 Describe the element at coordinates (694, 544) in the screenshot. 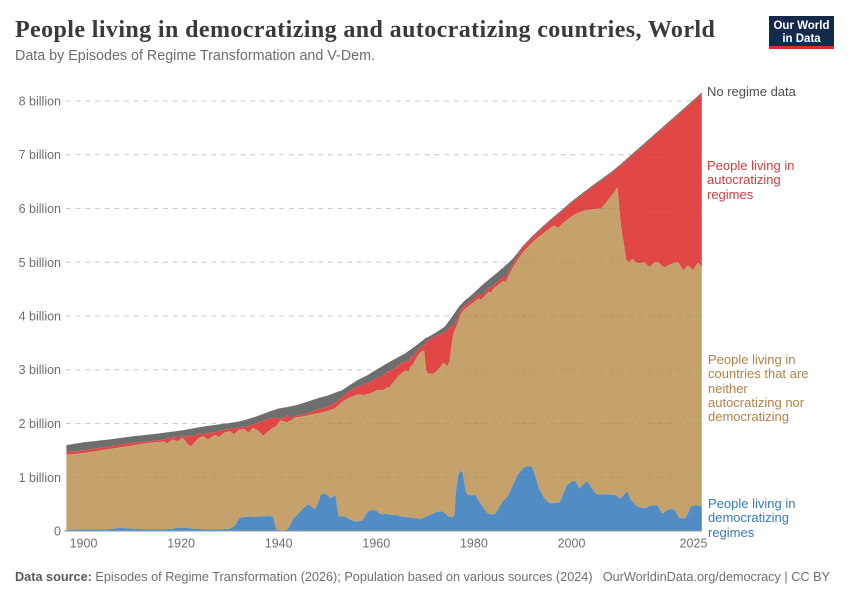

I see `svg-text: 2025` at that location.